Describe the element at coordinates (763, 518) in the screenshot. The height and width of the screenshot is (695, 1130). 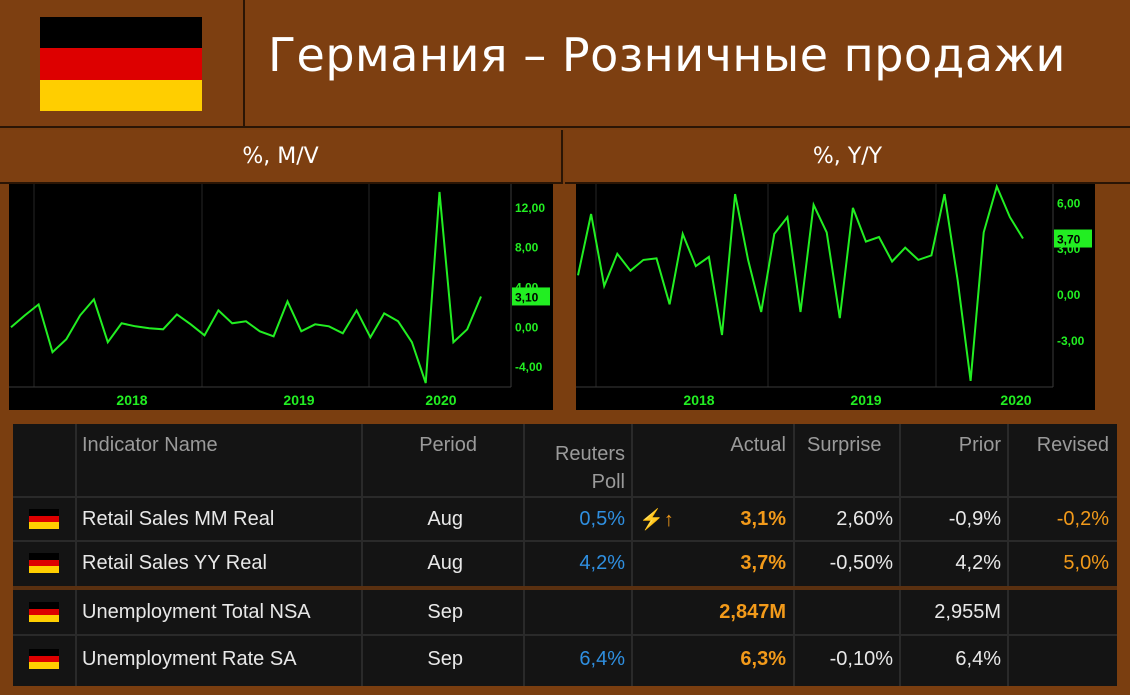
I see `actual: 3,1%` at that location.